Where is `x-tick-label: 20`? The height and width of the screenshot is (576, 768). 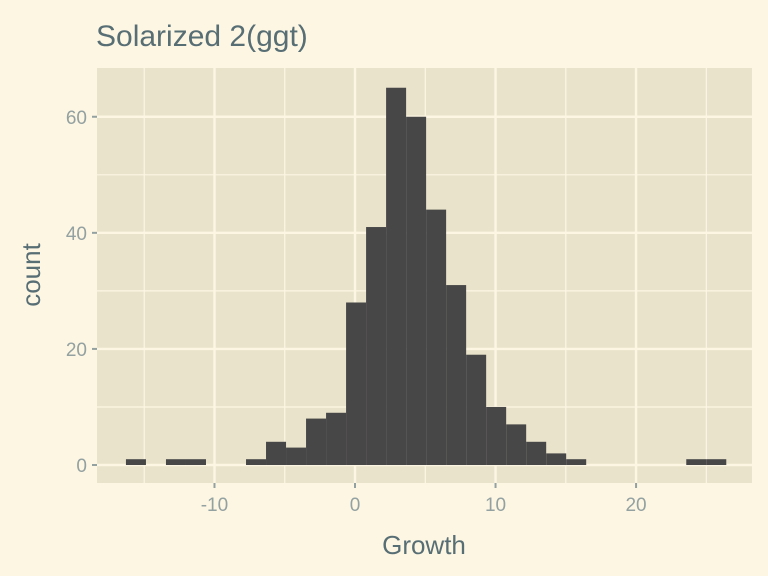
x-tick-label: 20 is located at coordinates (635, 505).